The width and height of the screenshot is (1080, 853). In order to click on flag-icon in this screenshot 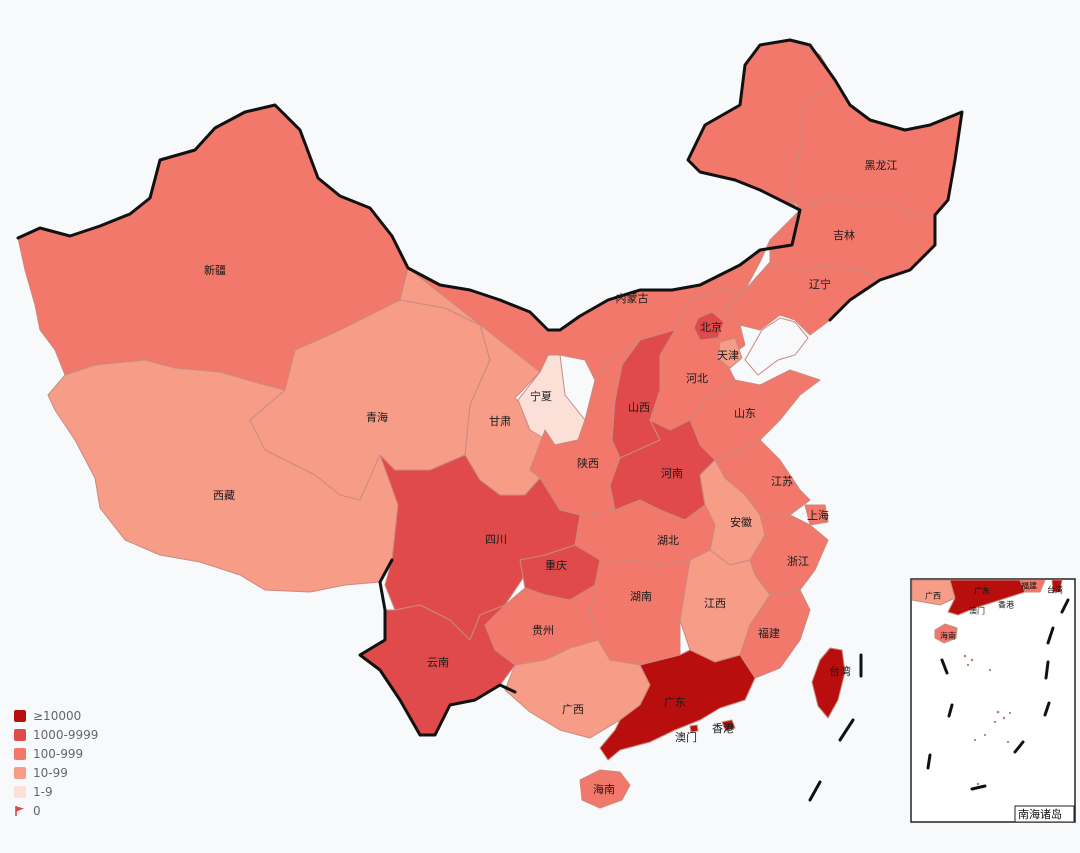, I will do `click(19, 810)`.